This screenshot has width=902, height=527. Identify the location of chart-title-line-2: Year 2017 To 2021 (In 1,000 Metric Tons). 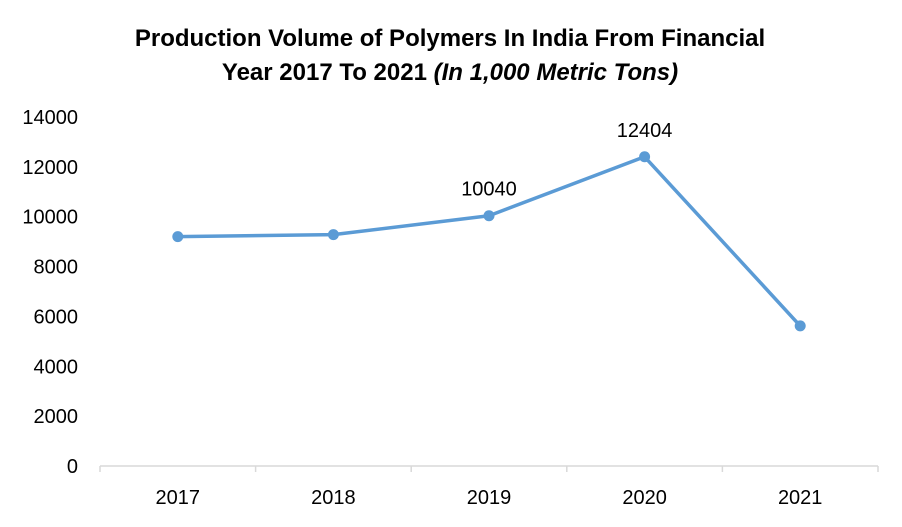
(450, 72).